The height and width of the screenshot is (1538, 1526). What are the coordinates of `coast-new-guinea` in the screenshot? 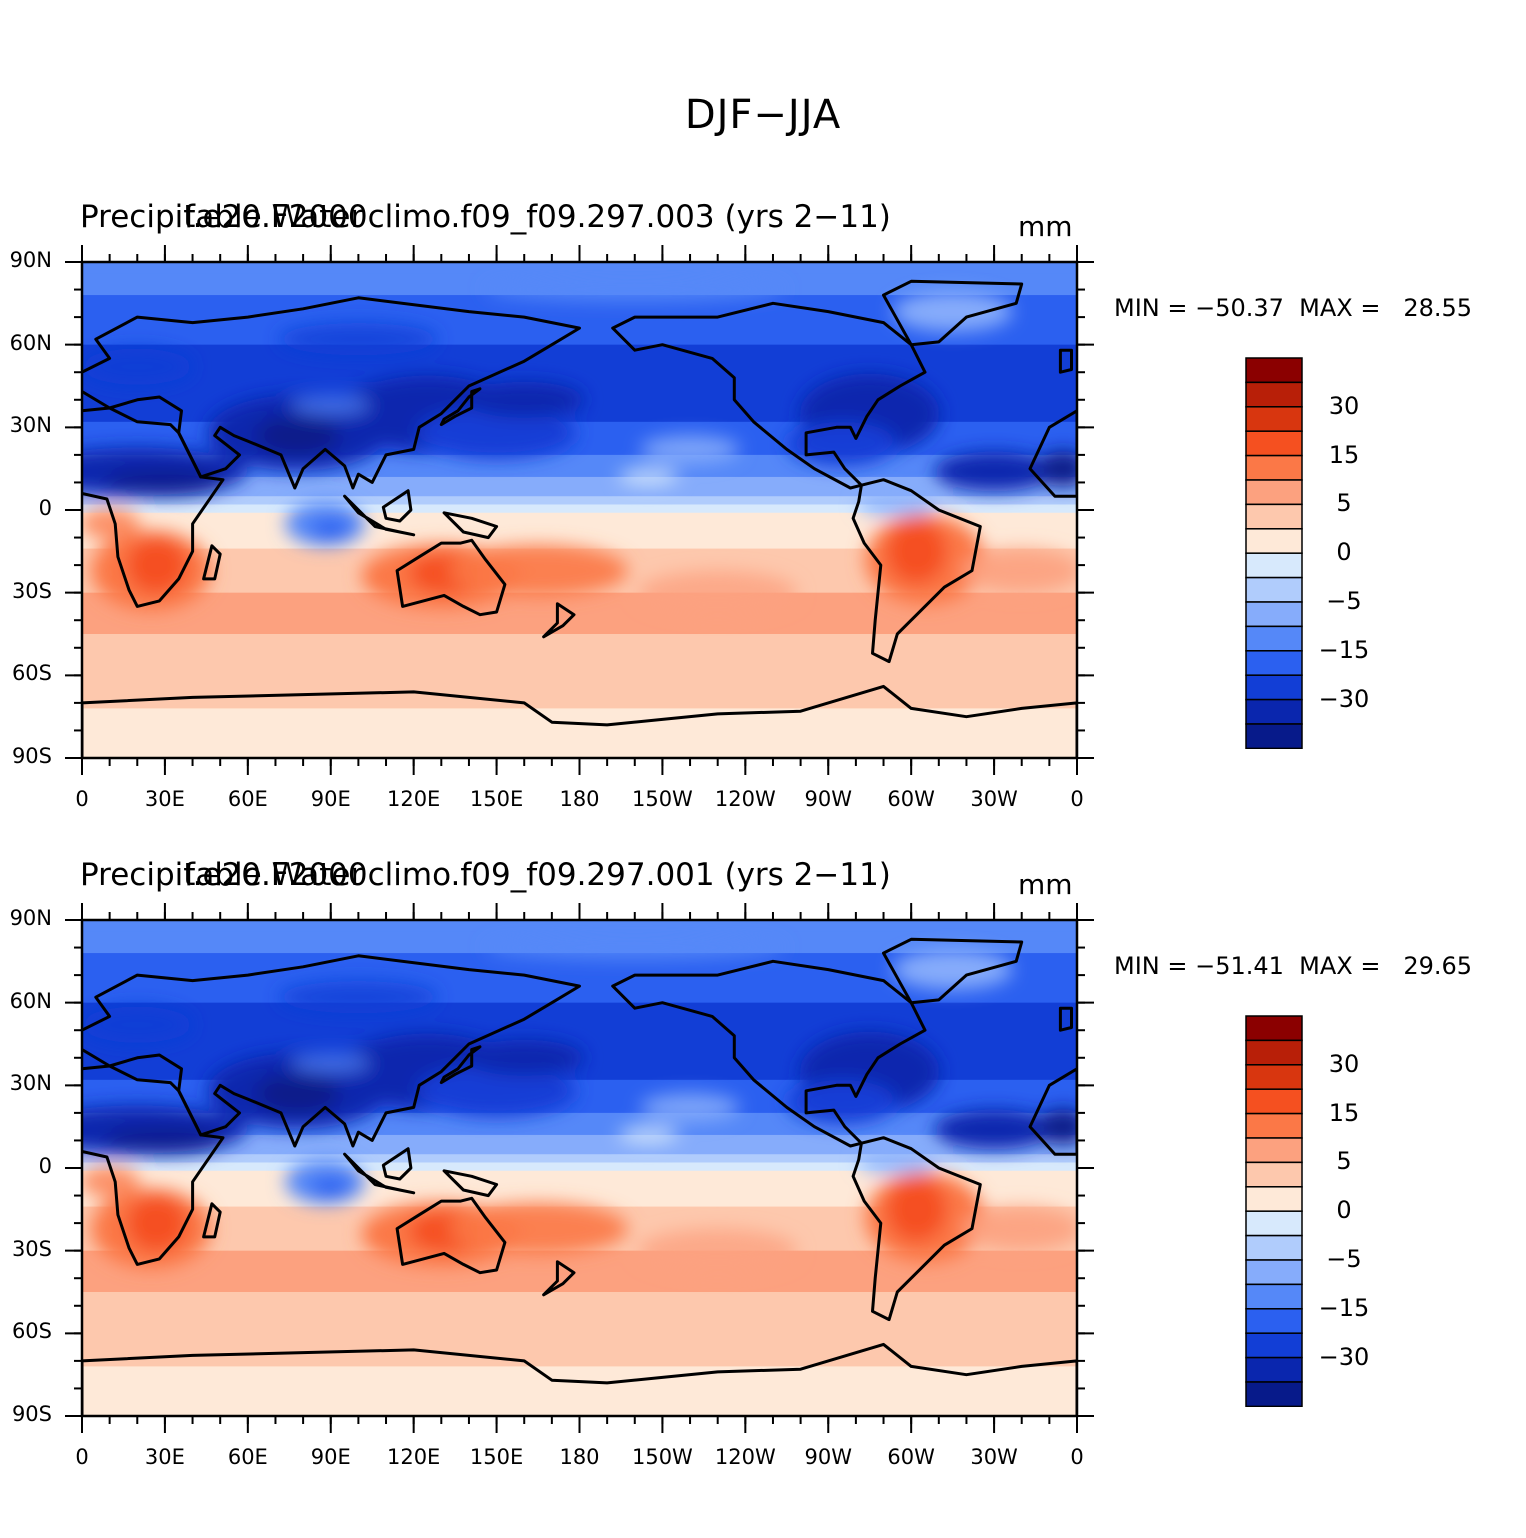 It's located at (470, 525).